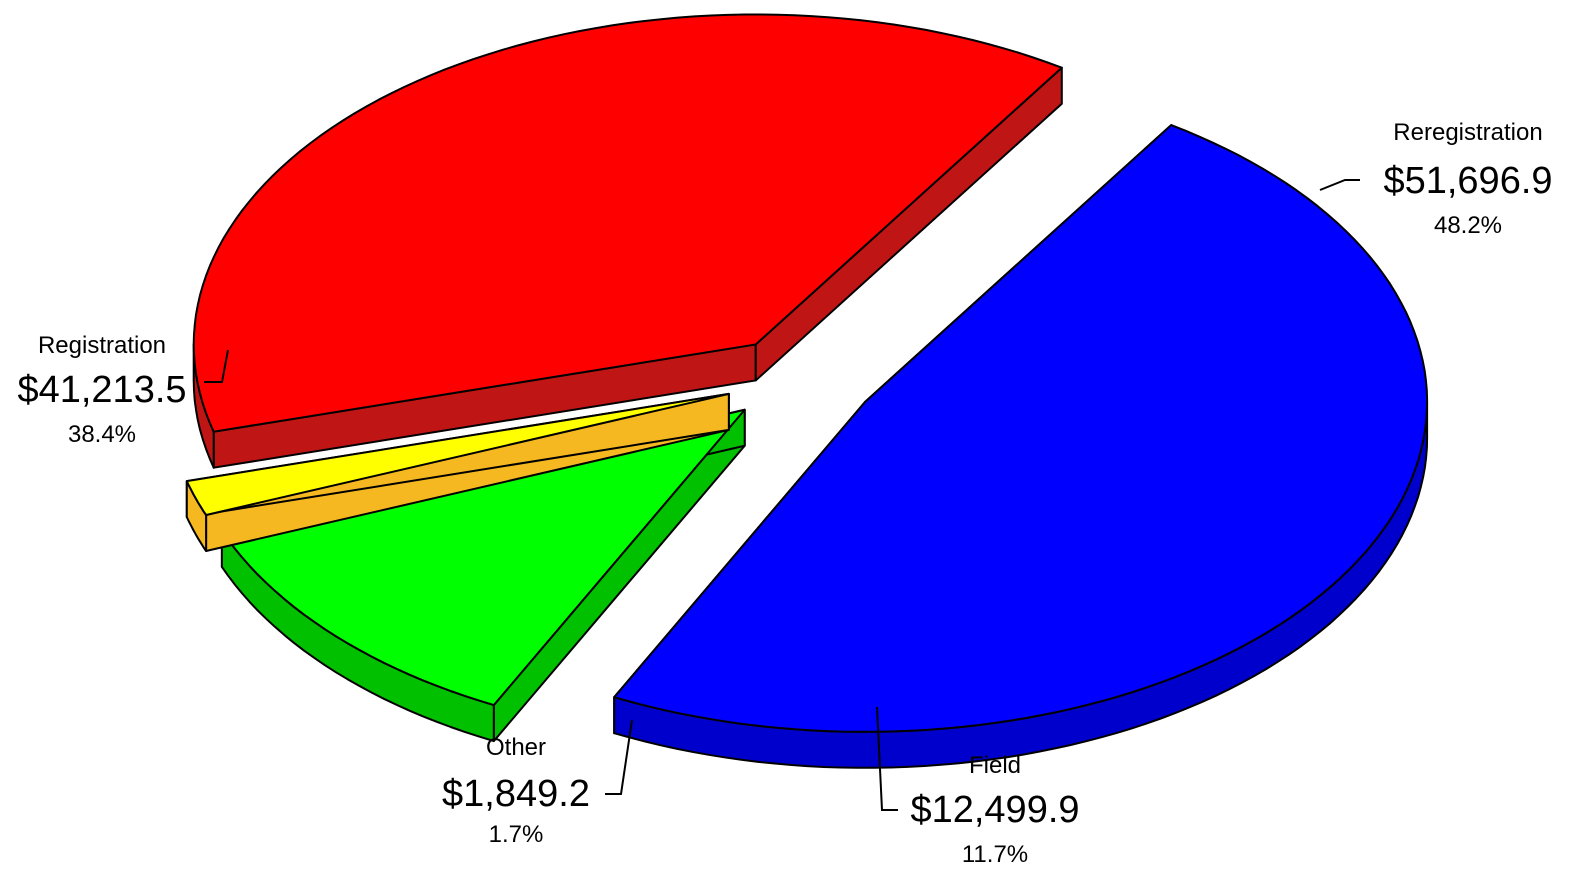 The image size is (1588, 875). Describe the element at coordinates (516, 747) in the screenshot. I see `slice-label-other: Other` at that location.